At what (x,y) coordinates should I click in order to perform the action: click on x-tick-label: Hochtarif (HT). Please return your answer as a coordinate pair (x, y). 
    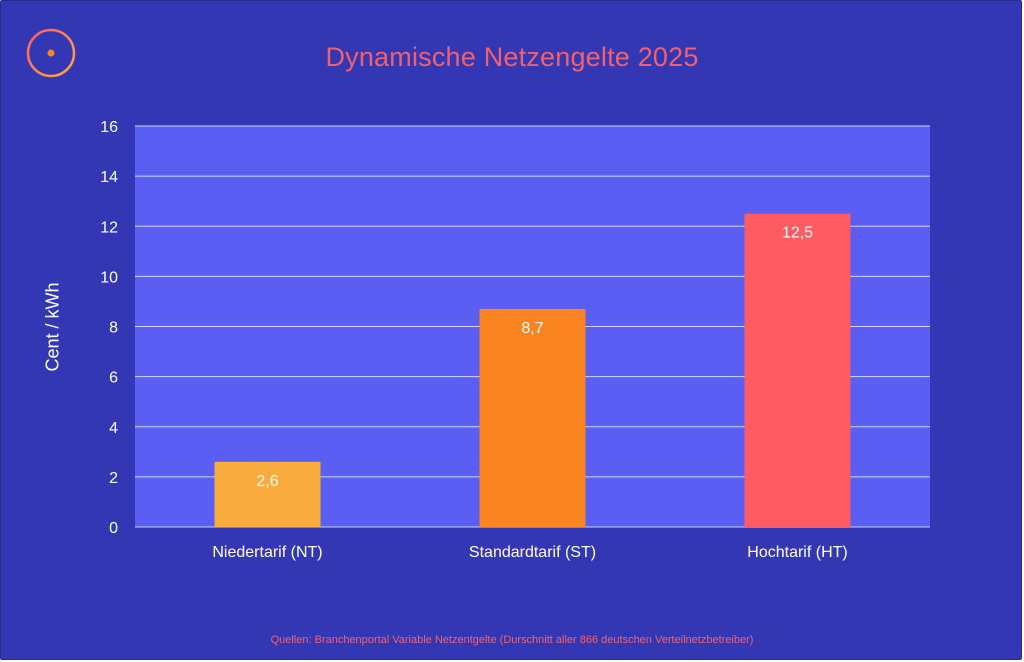
    Looking at the image, I should click on (797, 552).